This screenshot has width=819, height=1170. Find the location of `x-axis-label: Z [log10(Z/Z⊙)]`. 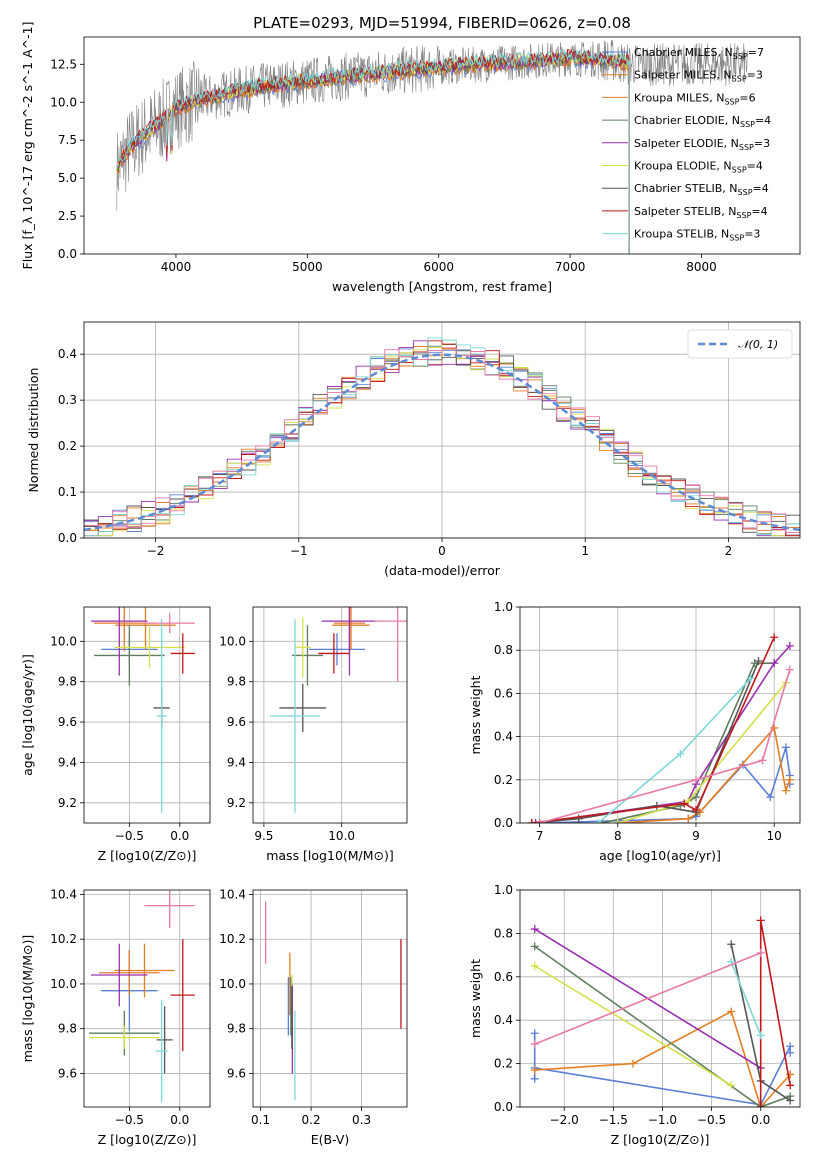

x-axis-label: Z [log10(Z/Z⊙)] is located at coordinates (147, 855).